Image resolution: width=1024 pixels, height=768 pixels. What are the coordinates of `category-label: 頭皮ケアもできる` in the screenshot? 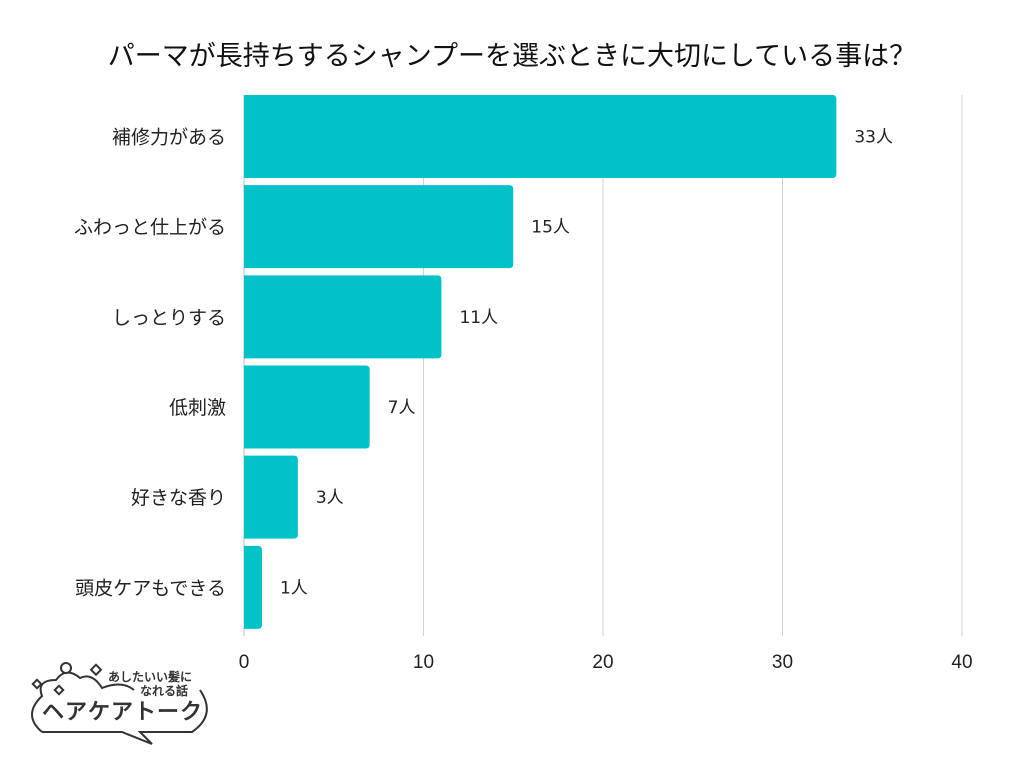 It's located at (150, 588).